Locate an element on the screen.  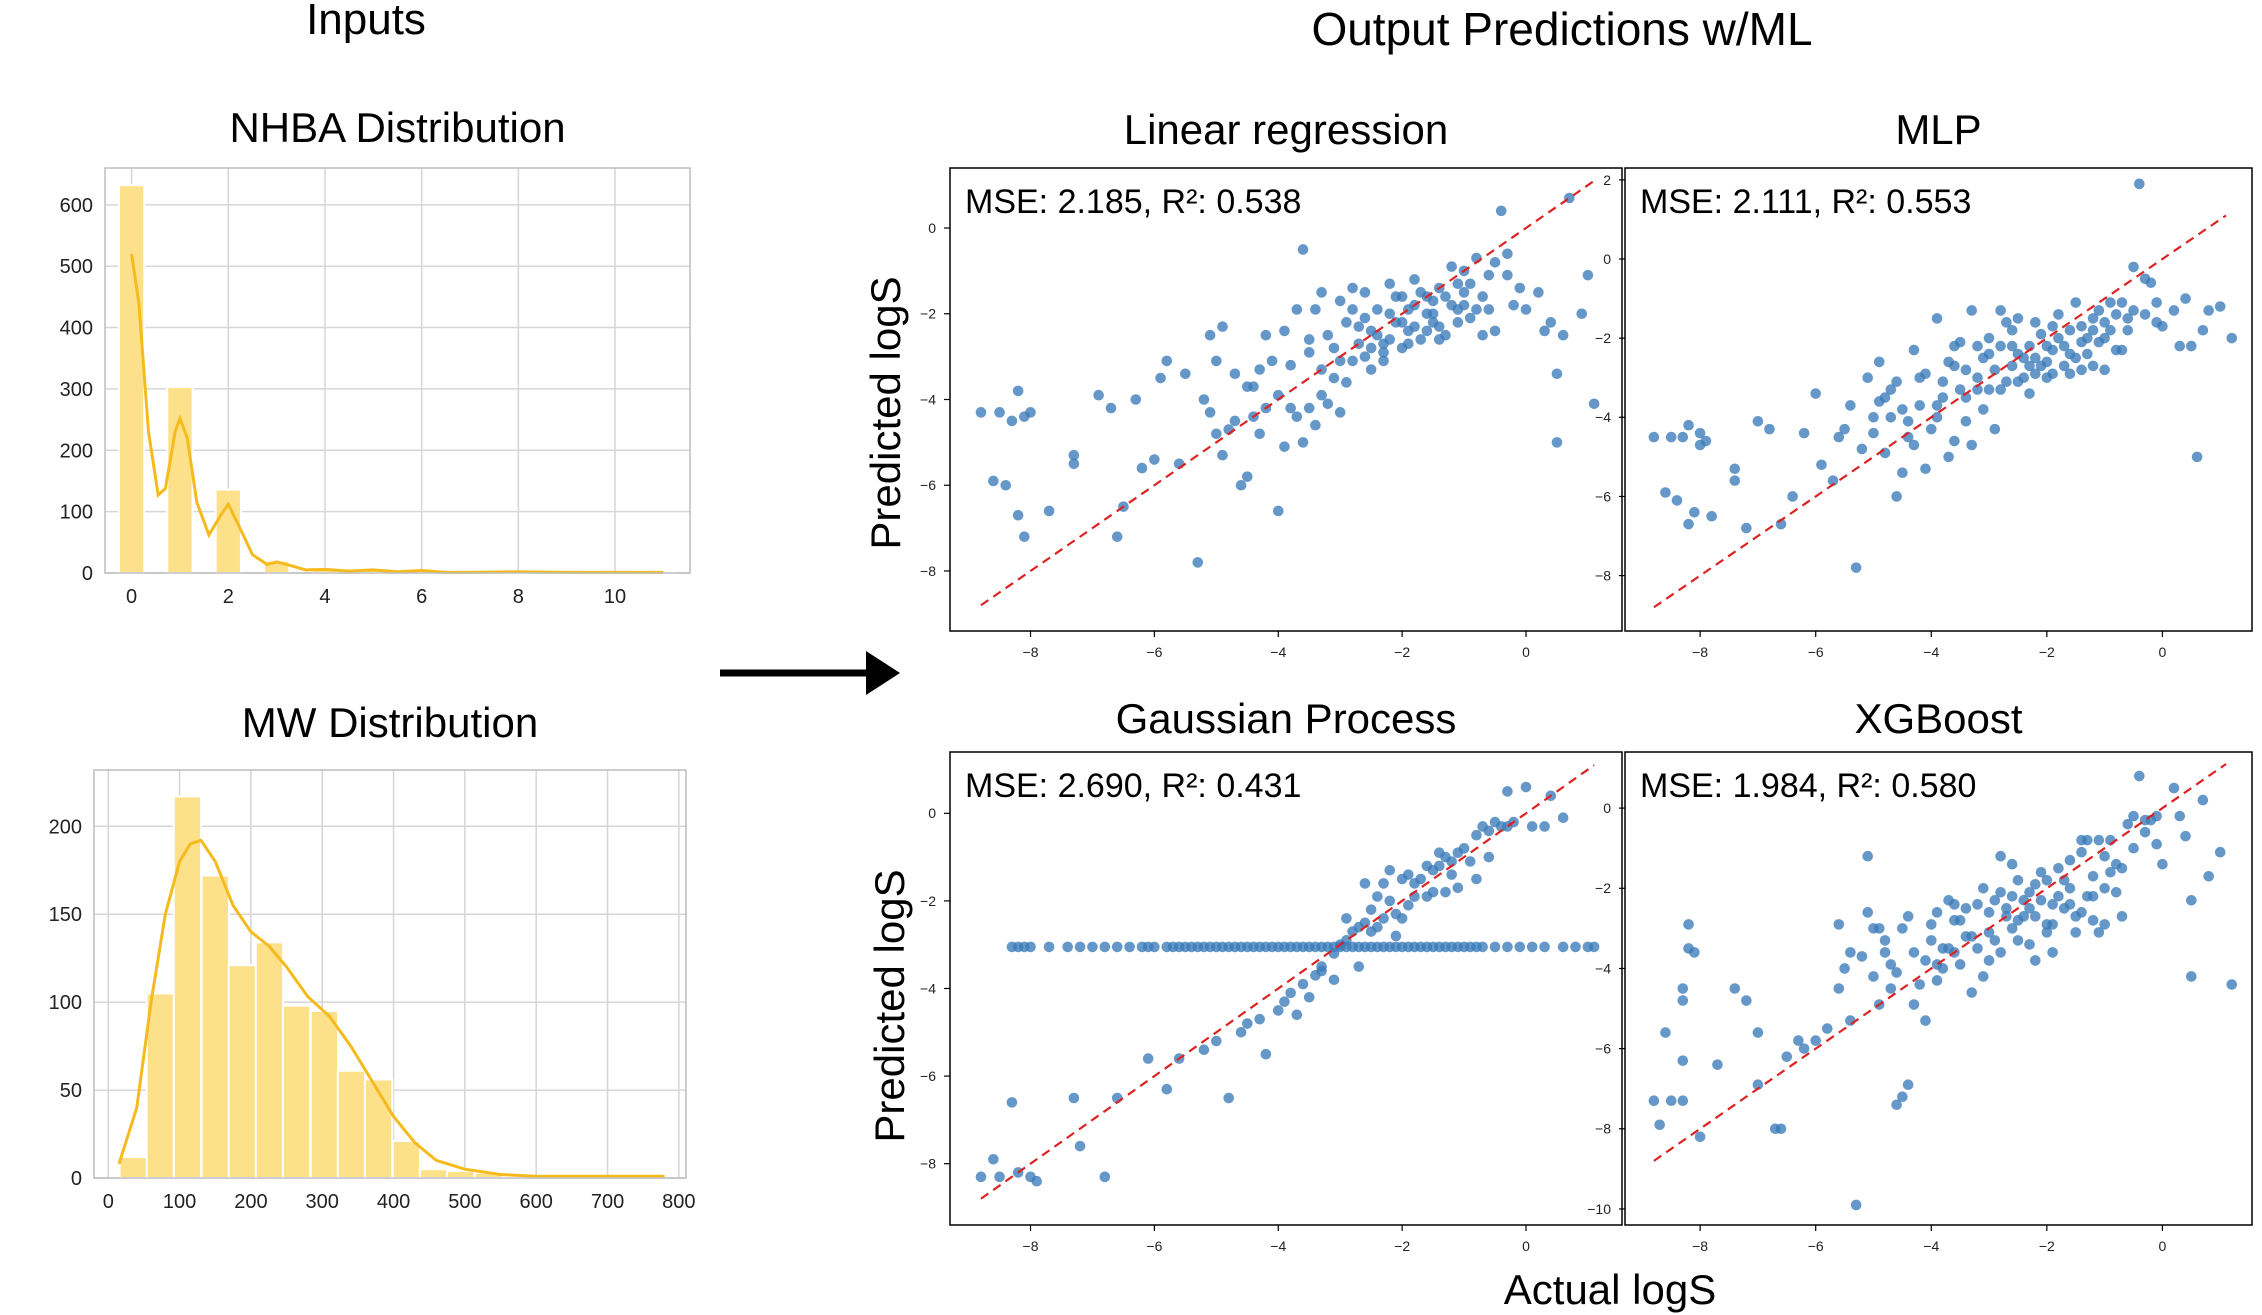
tick-label-y: −6 is located at coordinates (928, 1076).